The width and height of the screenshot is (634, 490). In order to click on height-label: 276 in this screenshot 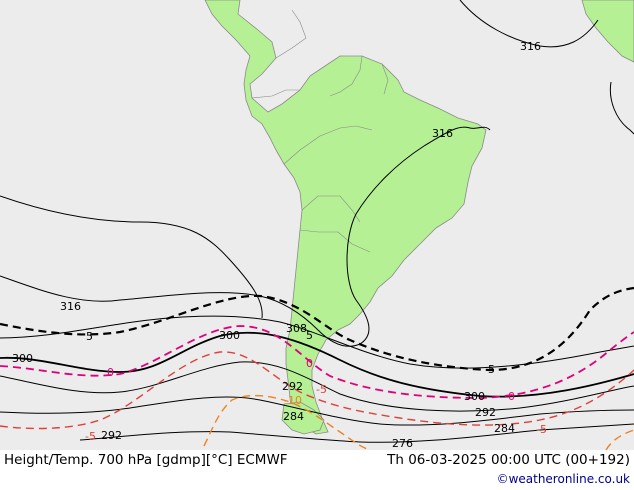, I will do `click(402, 443)`.